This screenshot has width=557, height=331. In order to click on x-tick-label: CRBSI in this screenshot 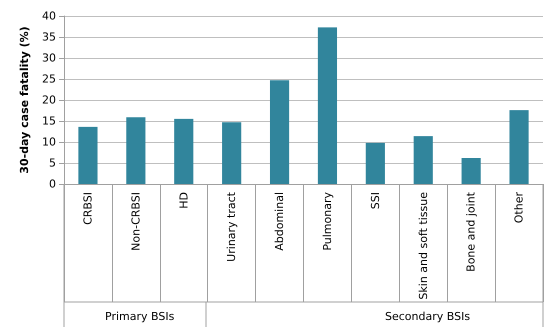, I will do `click(87, 208)`.